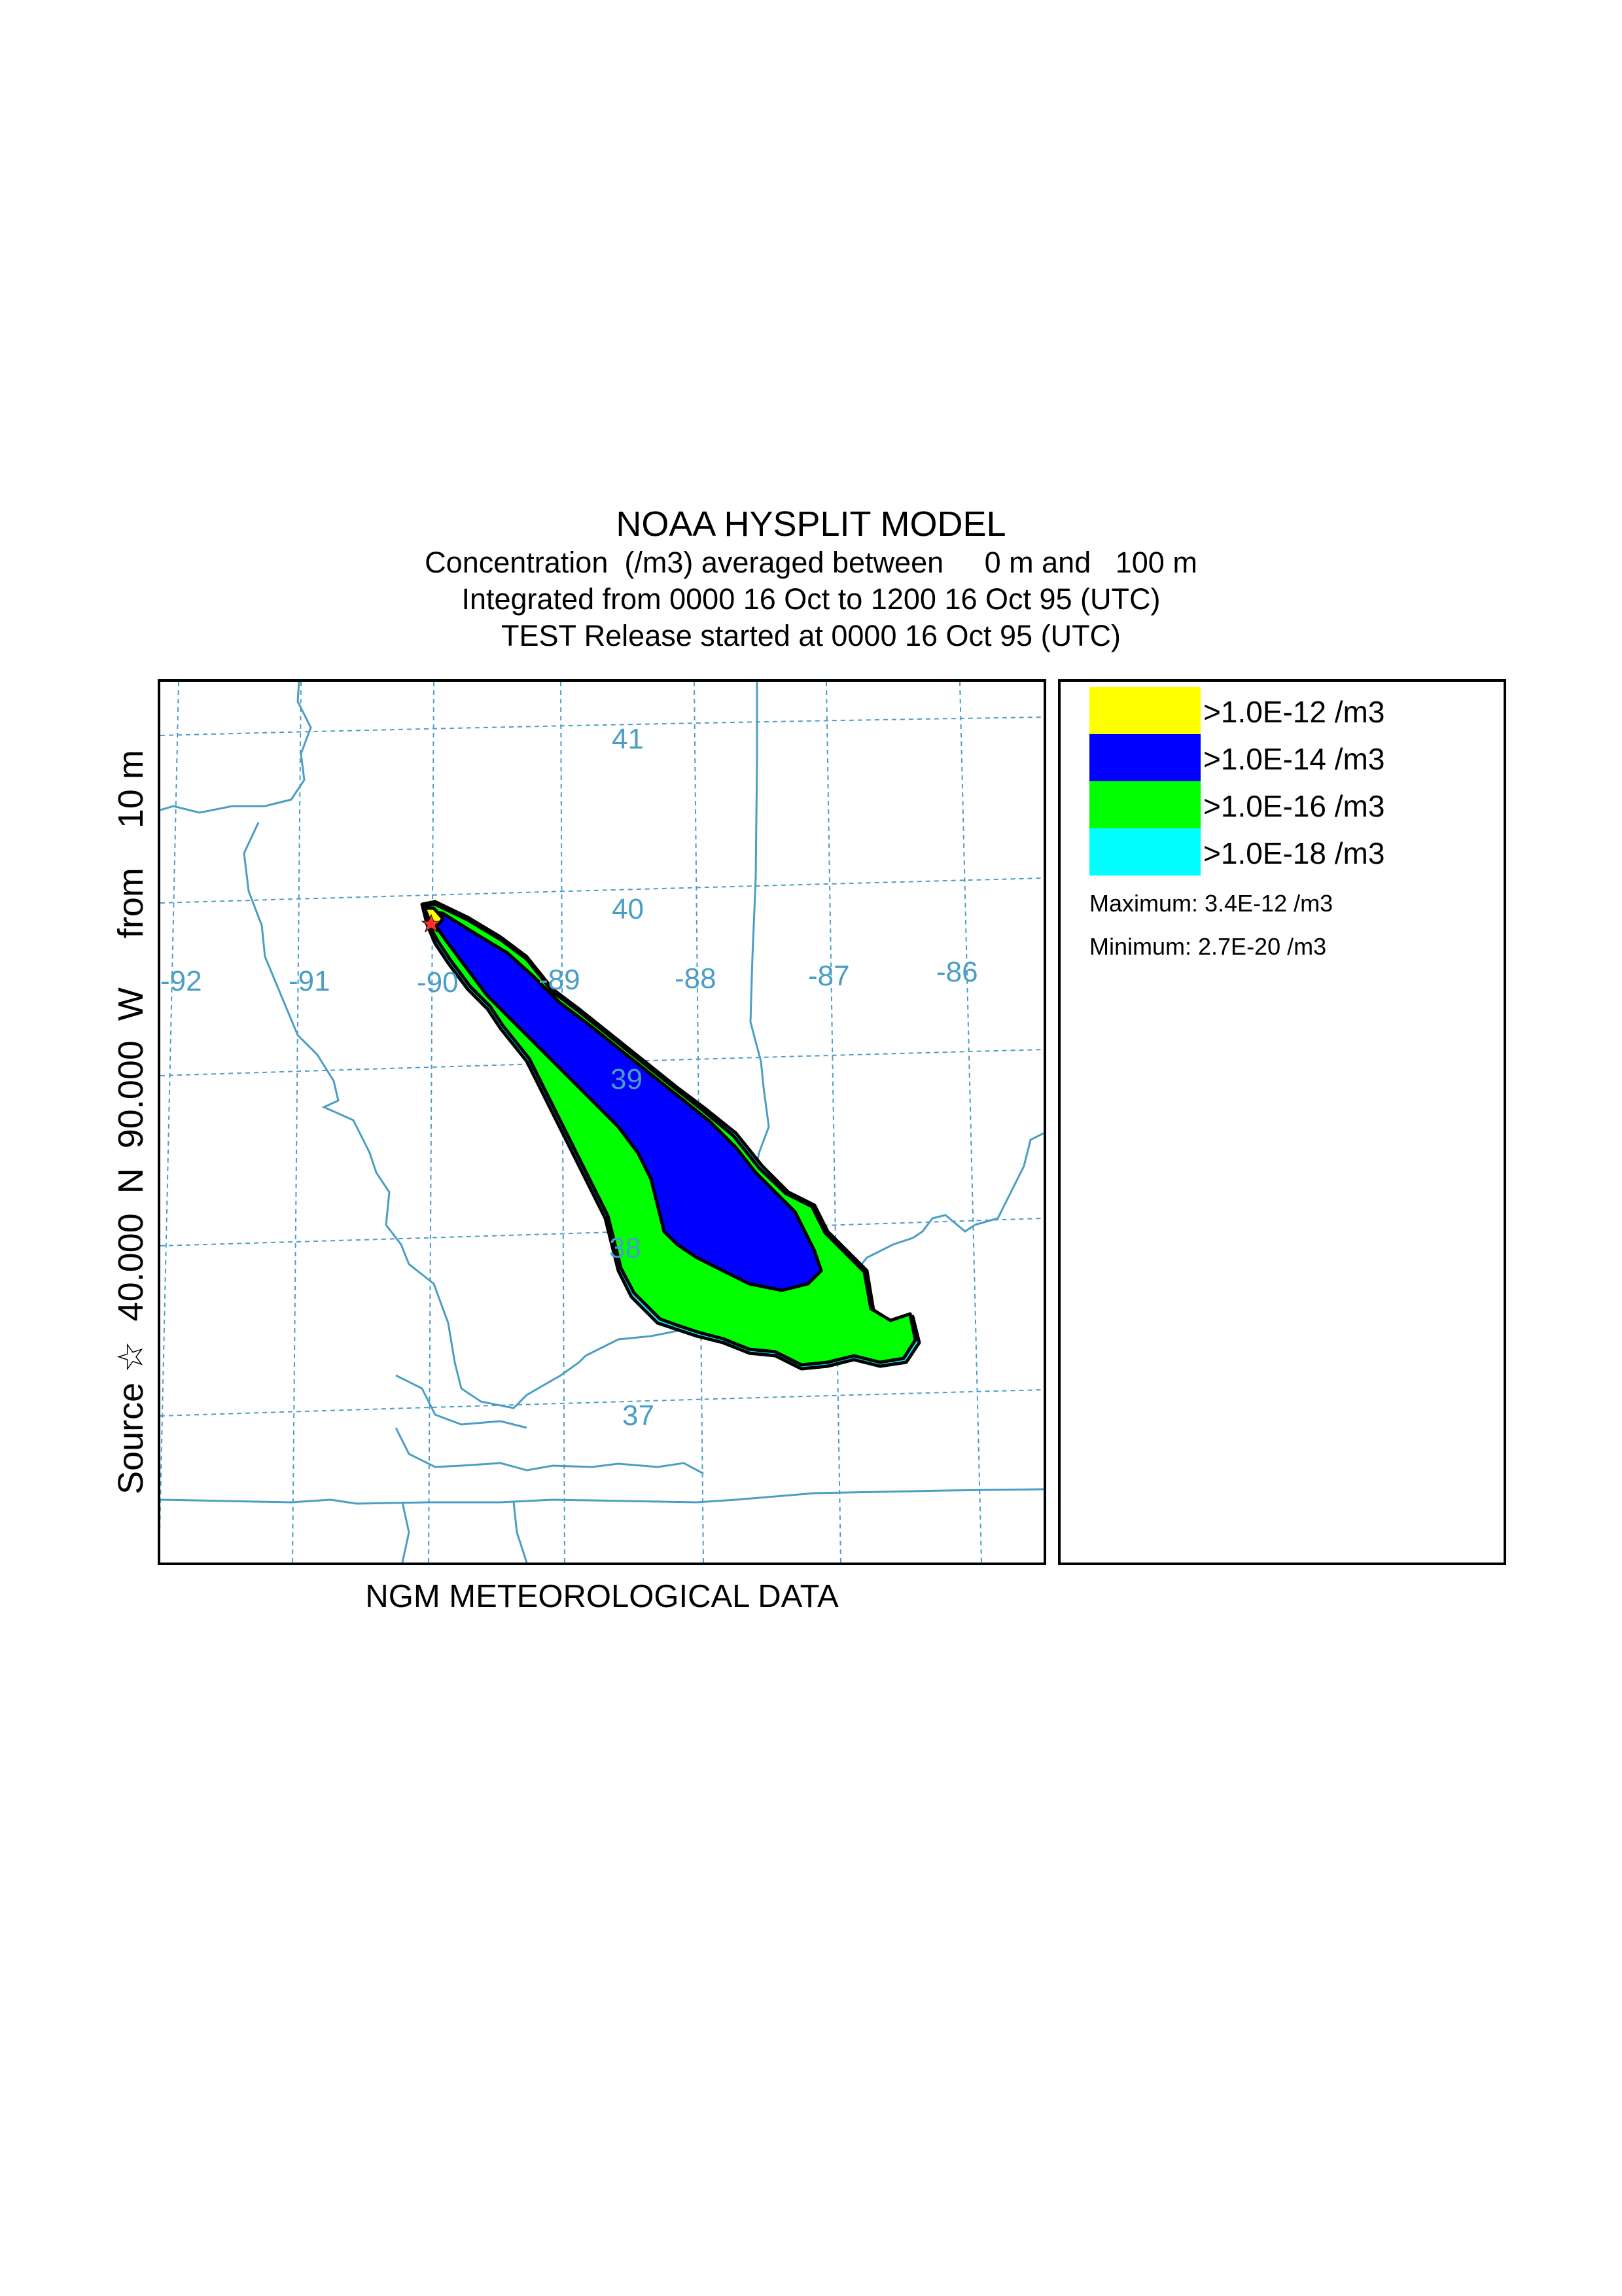 Image resolution: width=1622 pixels, height=2296 pixels. Describe the element at coordinates (461, 1401) in the screenshot. I see `illinois-river-boundary` at that location.